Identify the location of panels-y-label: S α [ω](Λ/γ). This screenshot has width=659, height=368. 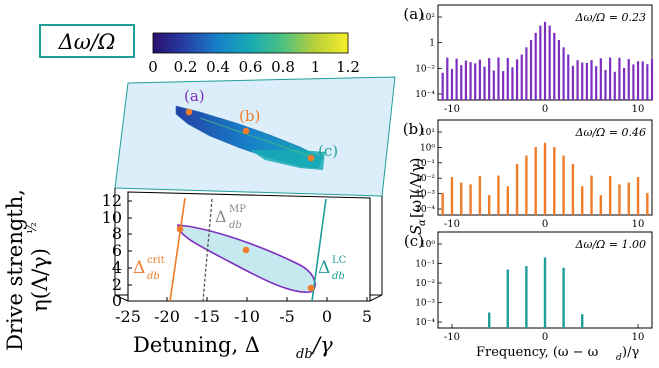
(417, 197).